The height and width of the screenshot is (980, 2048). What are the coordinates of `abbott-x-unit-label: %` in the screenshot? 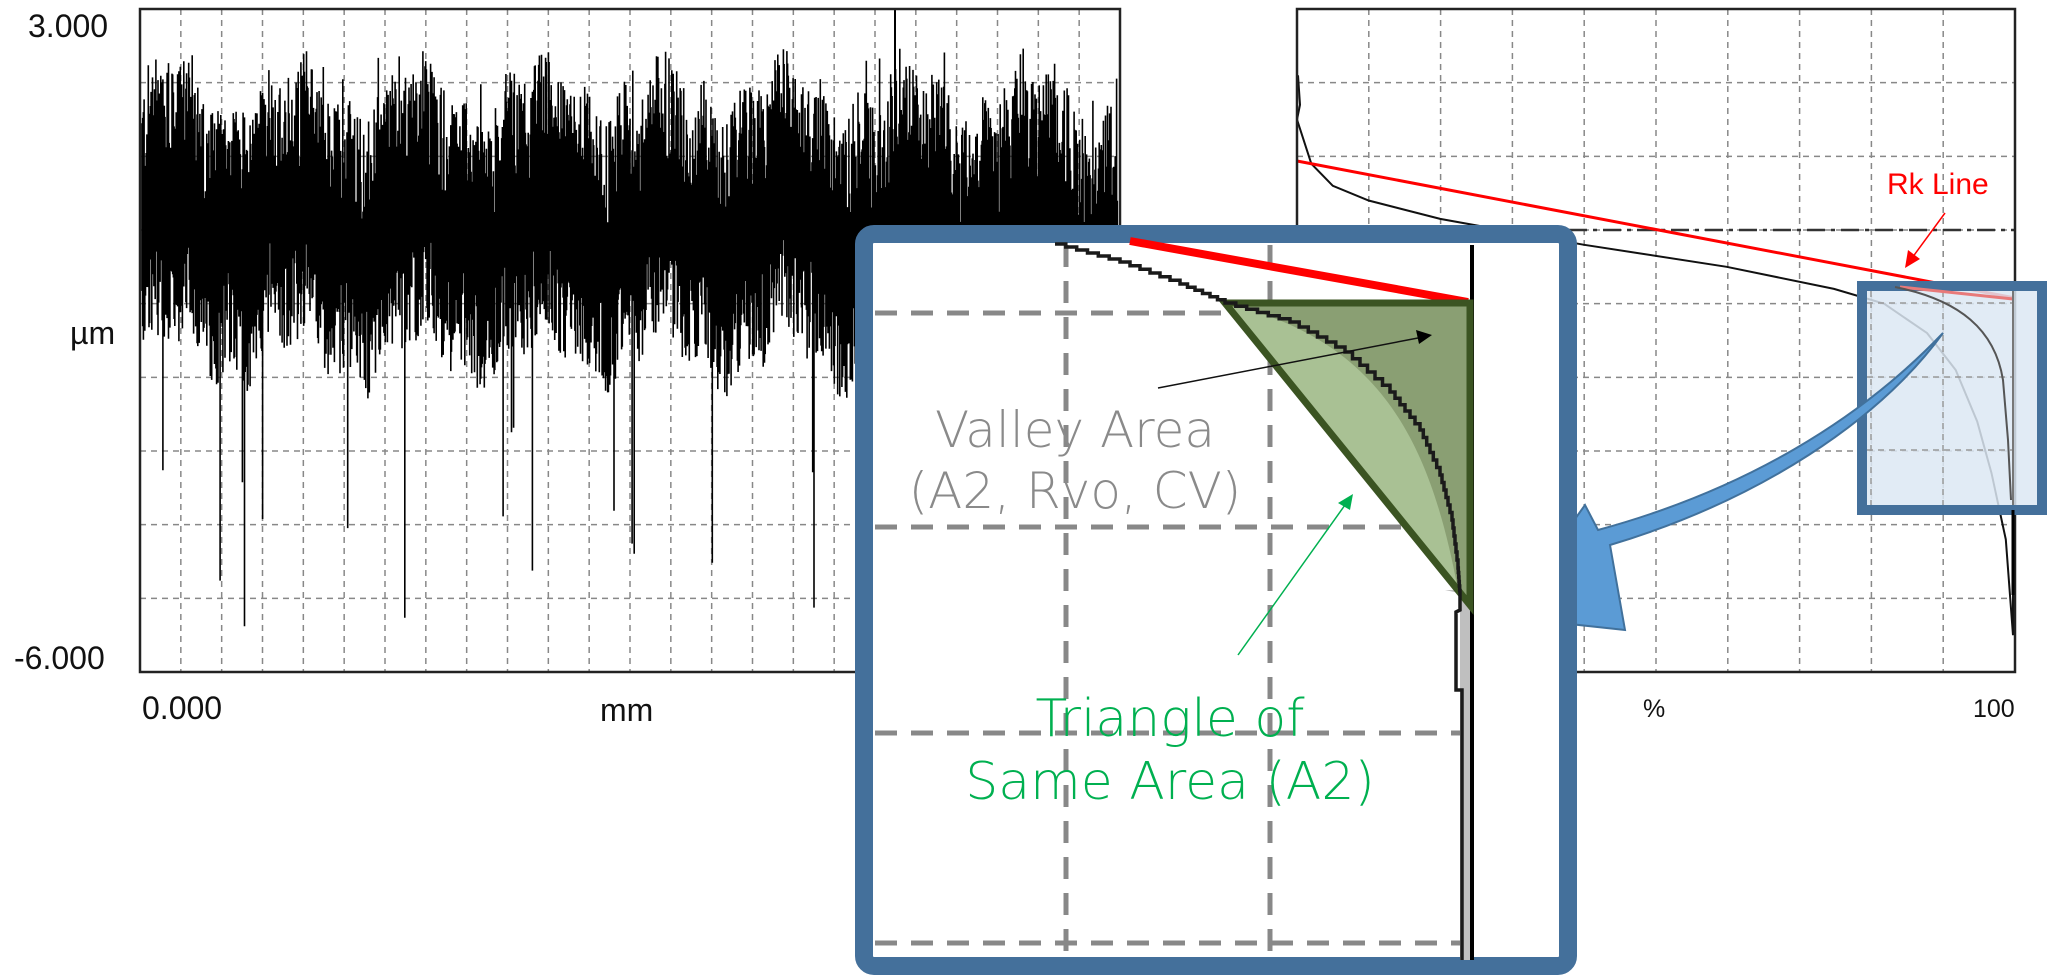 It's located at (1654, 709).